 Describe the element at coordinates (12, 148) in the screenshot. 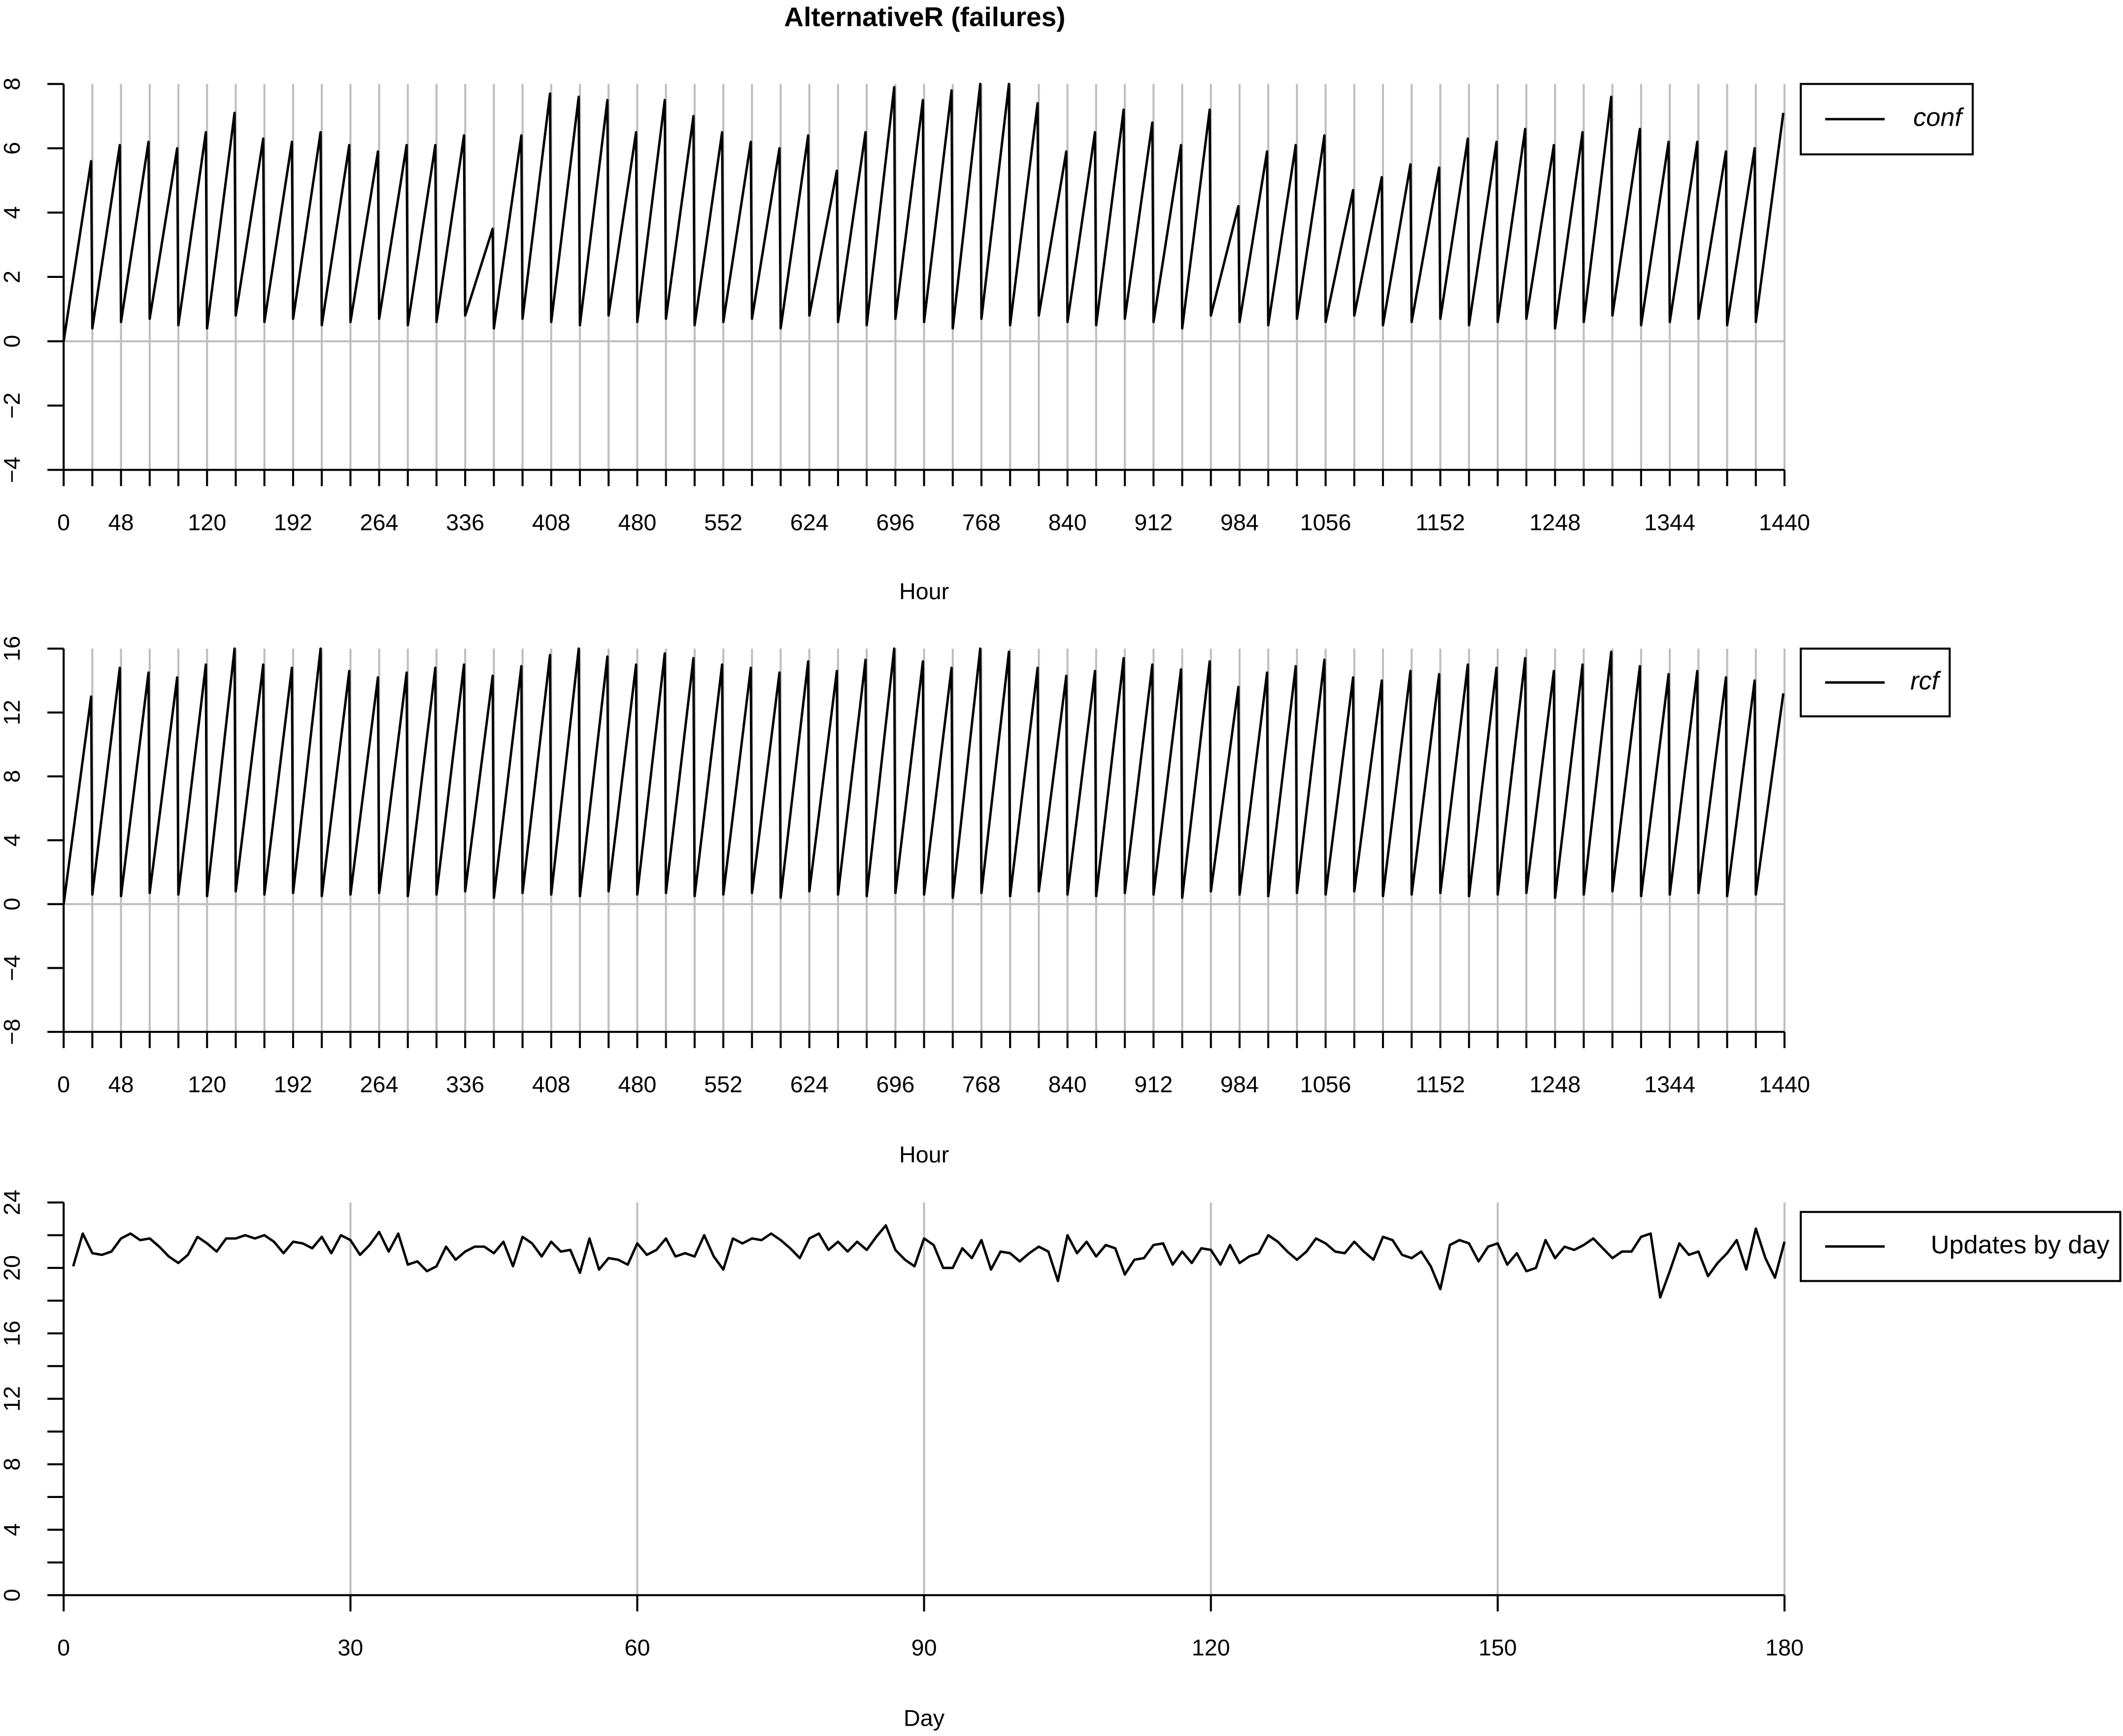

I see `y-tick-label: 6` at that location.